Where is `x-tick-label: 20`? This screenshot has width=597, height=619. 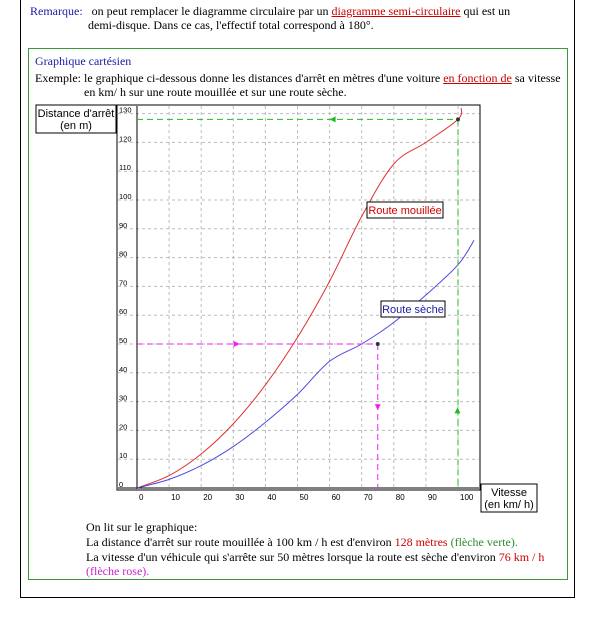
x-tick-label: 20 is located at coordinates (207, 497).